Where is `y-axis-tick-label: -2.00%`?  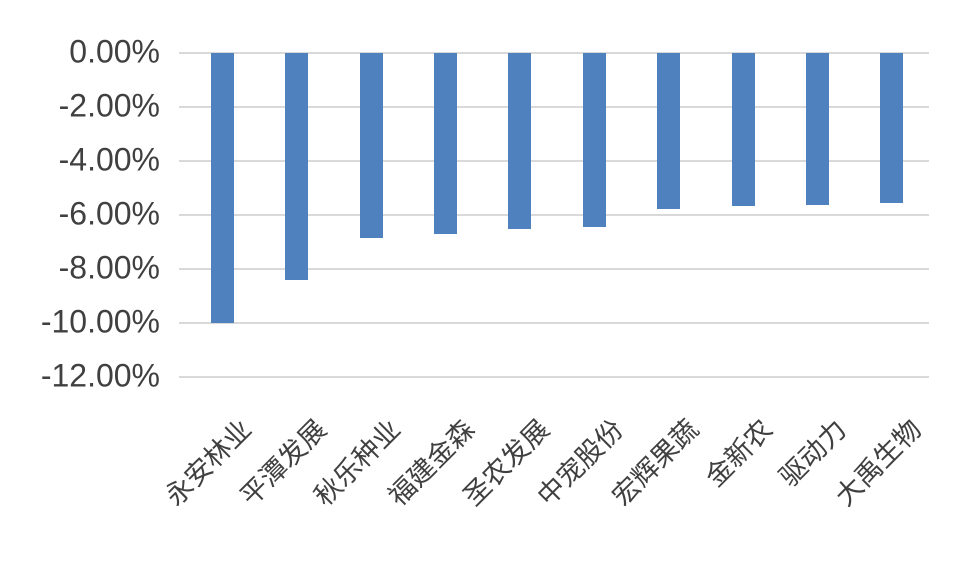 y-axis-tick-label: -2.00% is located at coordinates (109, 105).